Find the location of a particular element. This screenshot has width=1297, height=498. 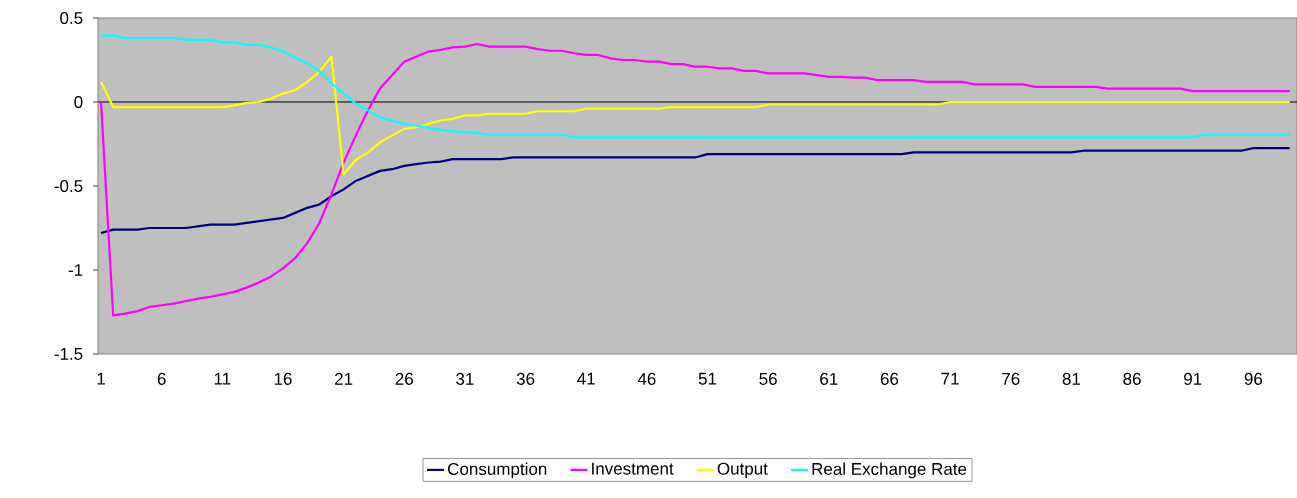

x-tick-label: 16 is located at coordinates (283, 378).